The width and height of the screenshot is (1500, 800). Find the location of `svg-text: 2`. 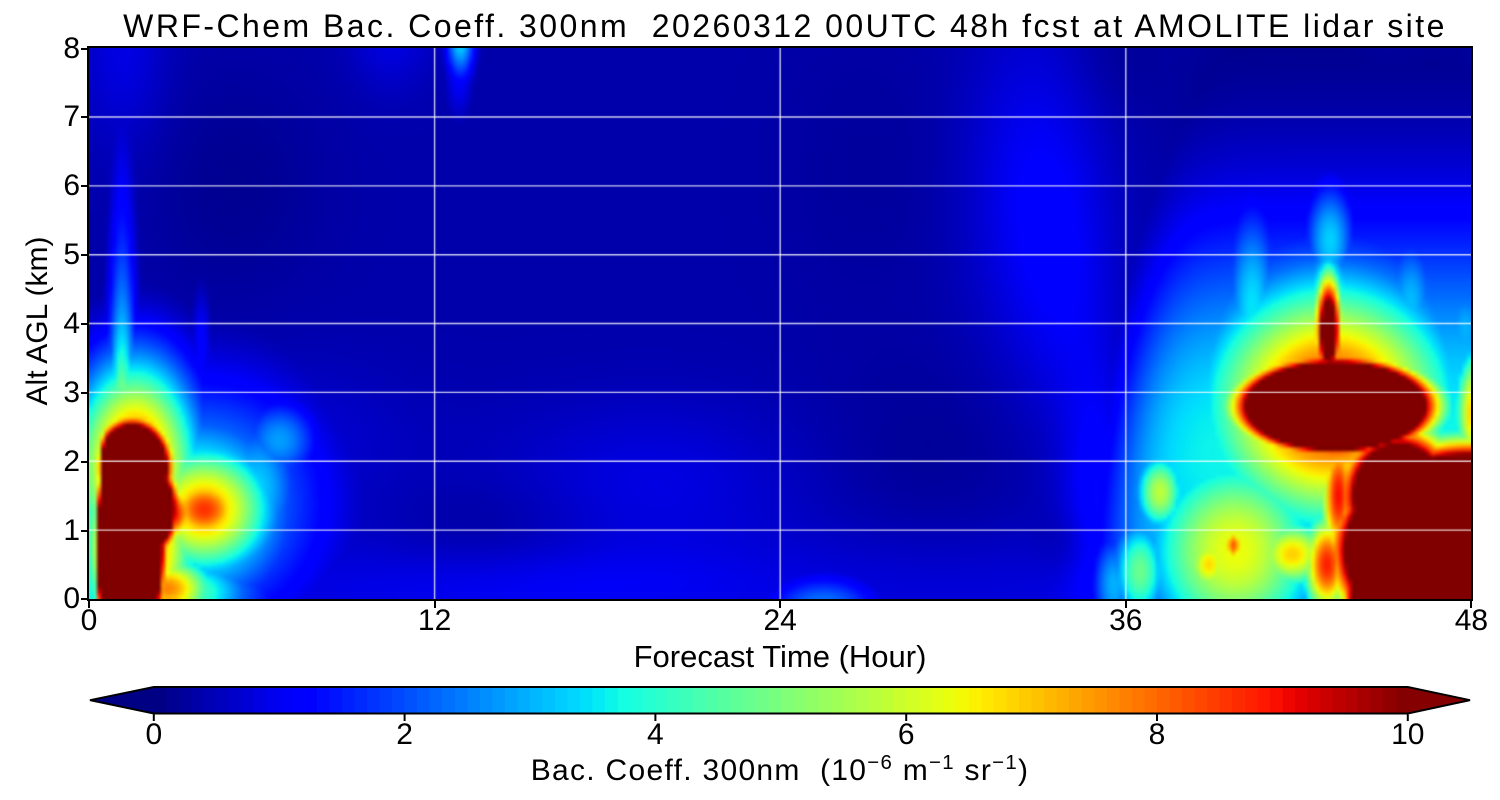

svg-text: 2 is located at coordinates (404, 734).